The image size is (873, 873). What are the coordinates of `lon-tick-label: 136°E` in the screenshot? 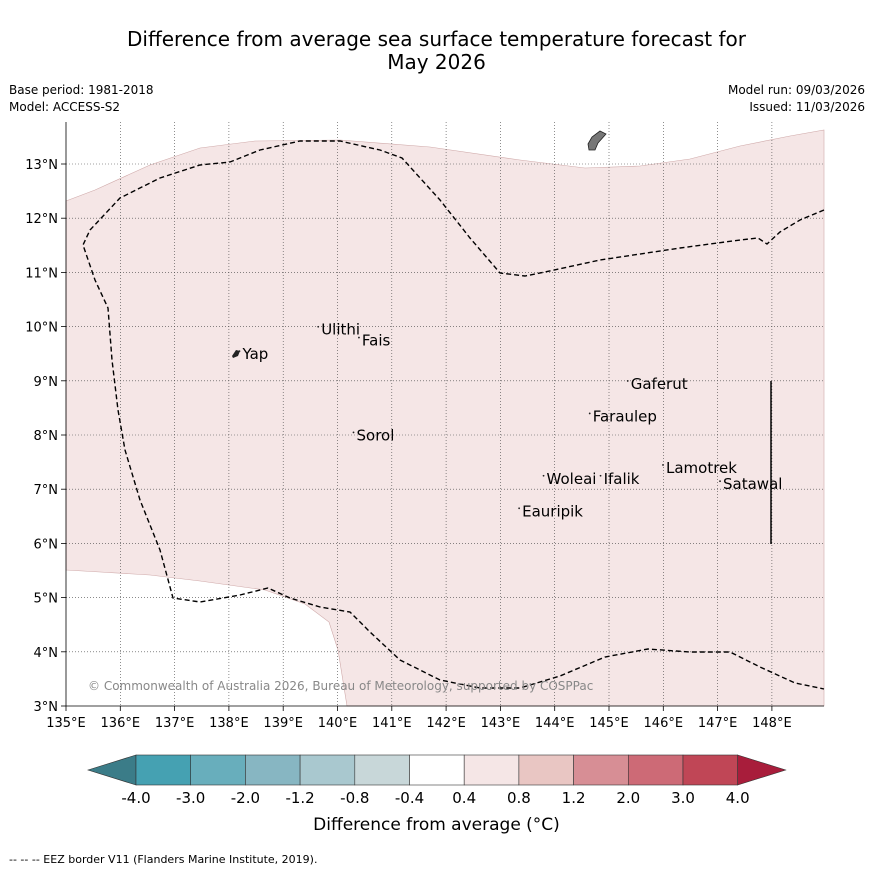 It's located at (121, 723).